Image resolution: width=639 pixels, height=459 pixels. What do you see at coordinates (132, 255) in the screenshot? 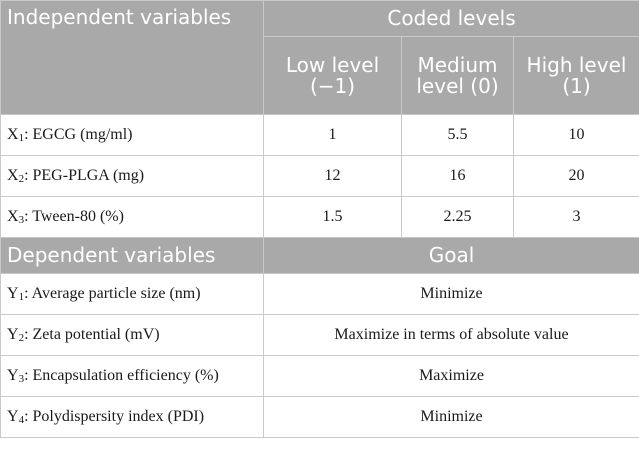
I see `dependent-variables-header: Dependent variables` at bounding box center [132, 255].